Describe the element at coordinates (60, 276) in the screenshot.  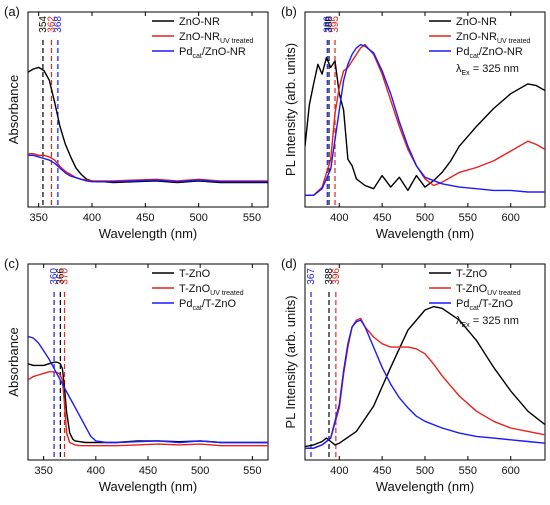
I see `marker-label-366: 366` at that location.